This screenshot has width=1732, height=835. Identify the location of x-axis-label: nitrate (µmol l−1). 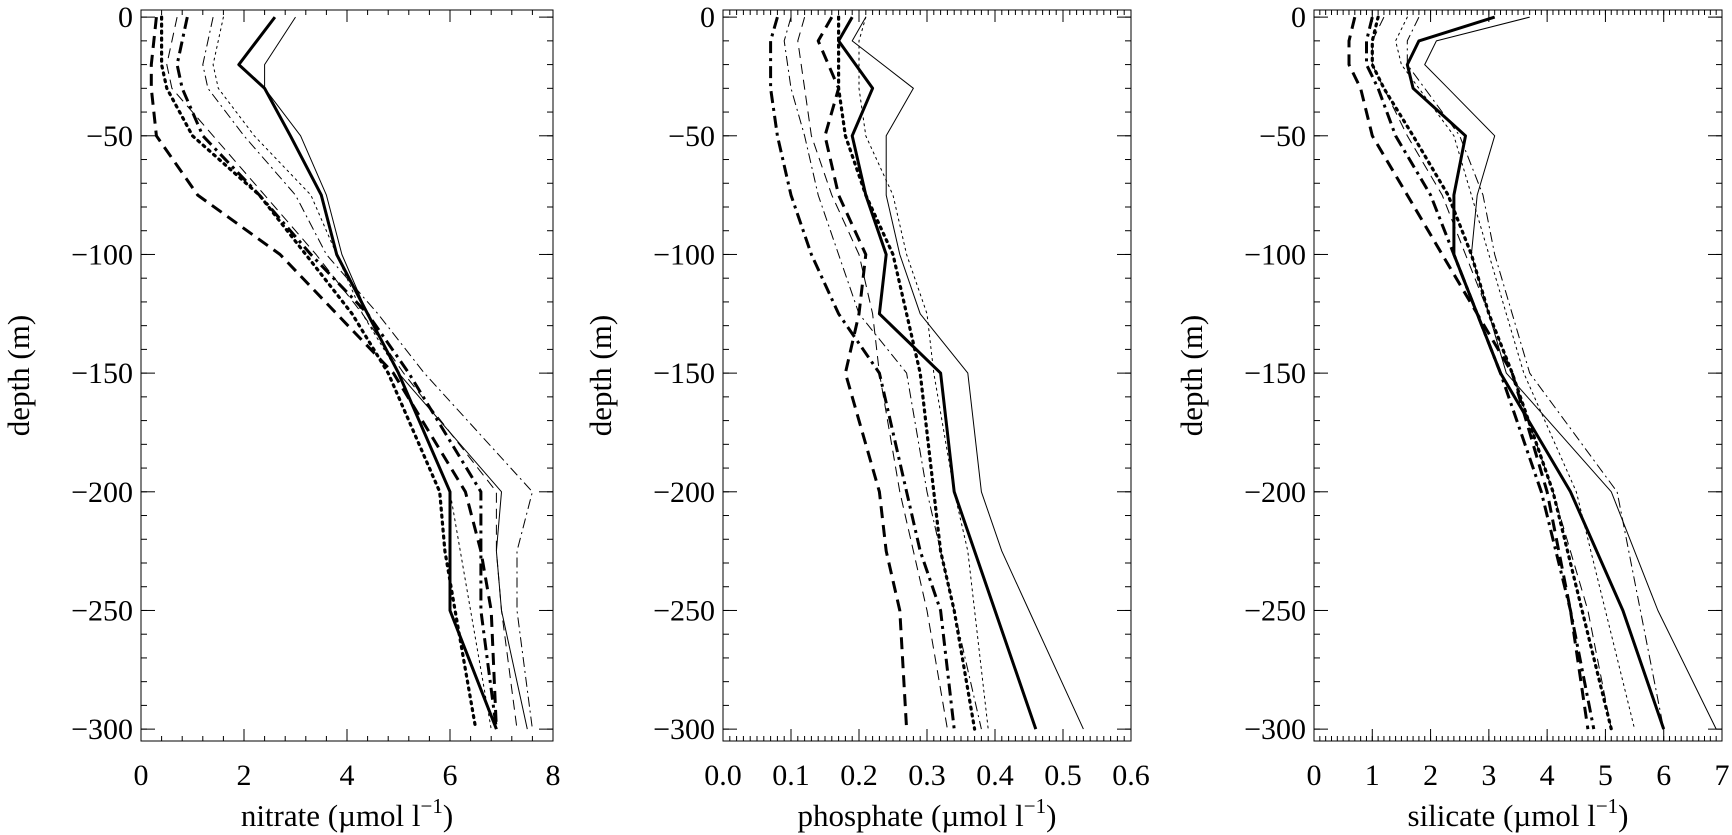
(347, 813).